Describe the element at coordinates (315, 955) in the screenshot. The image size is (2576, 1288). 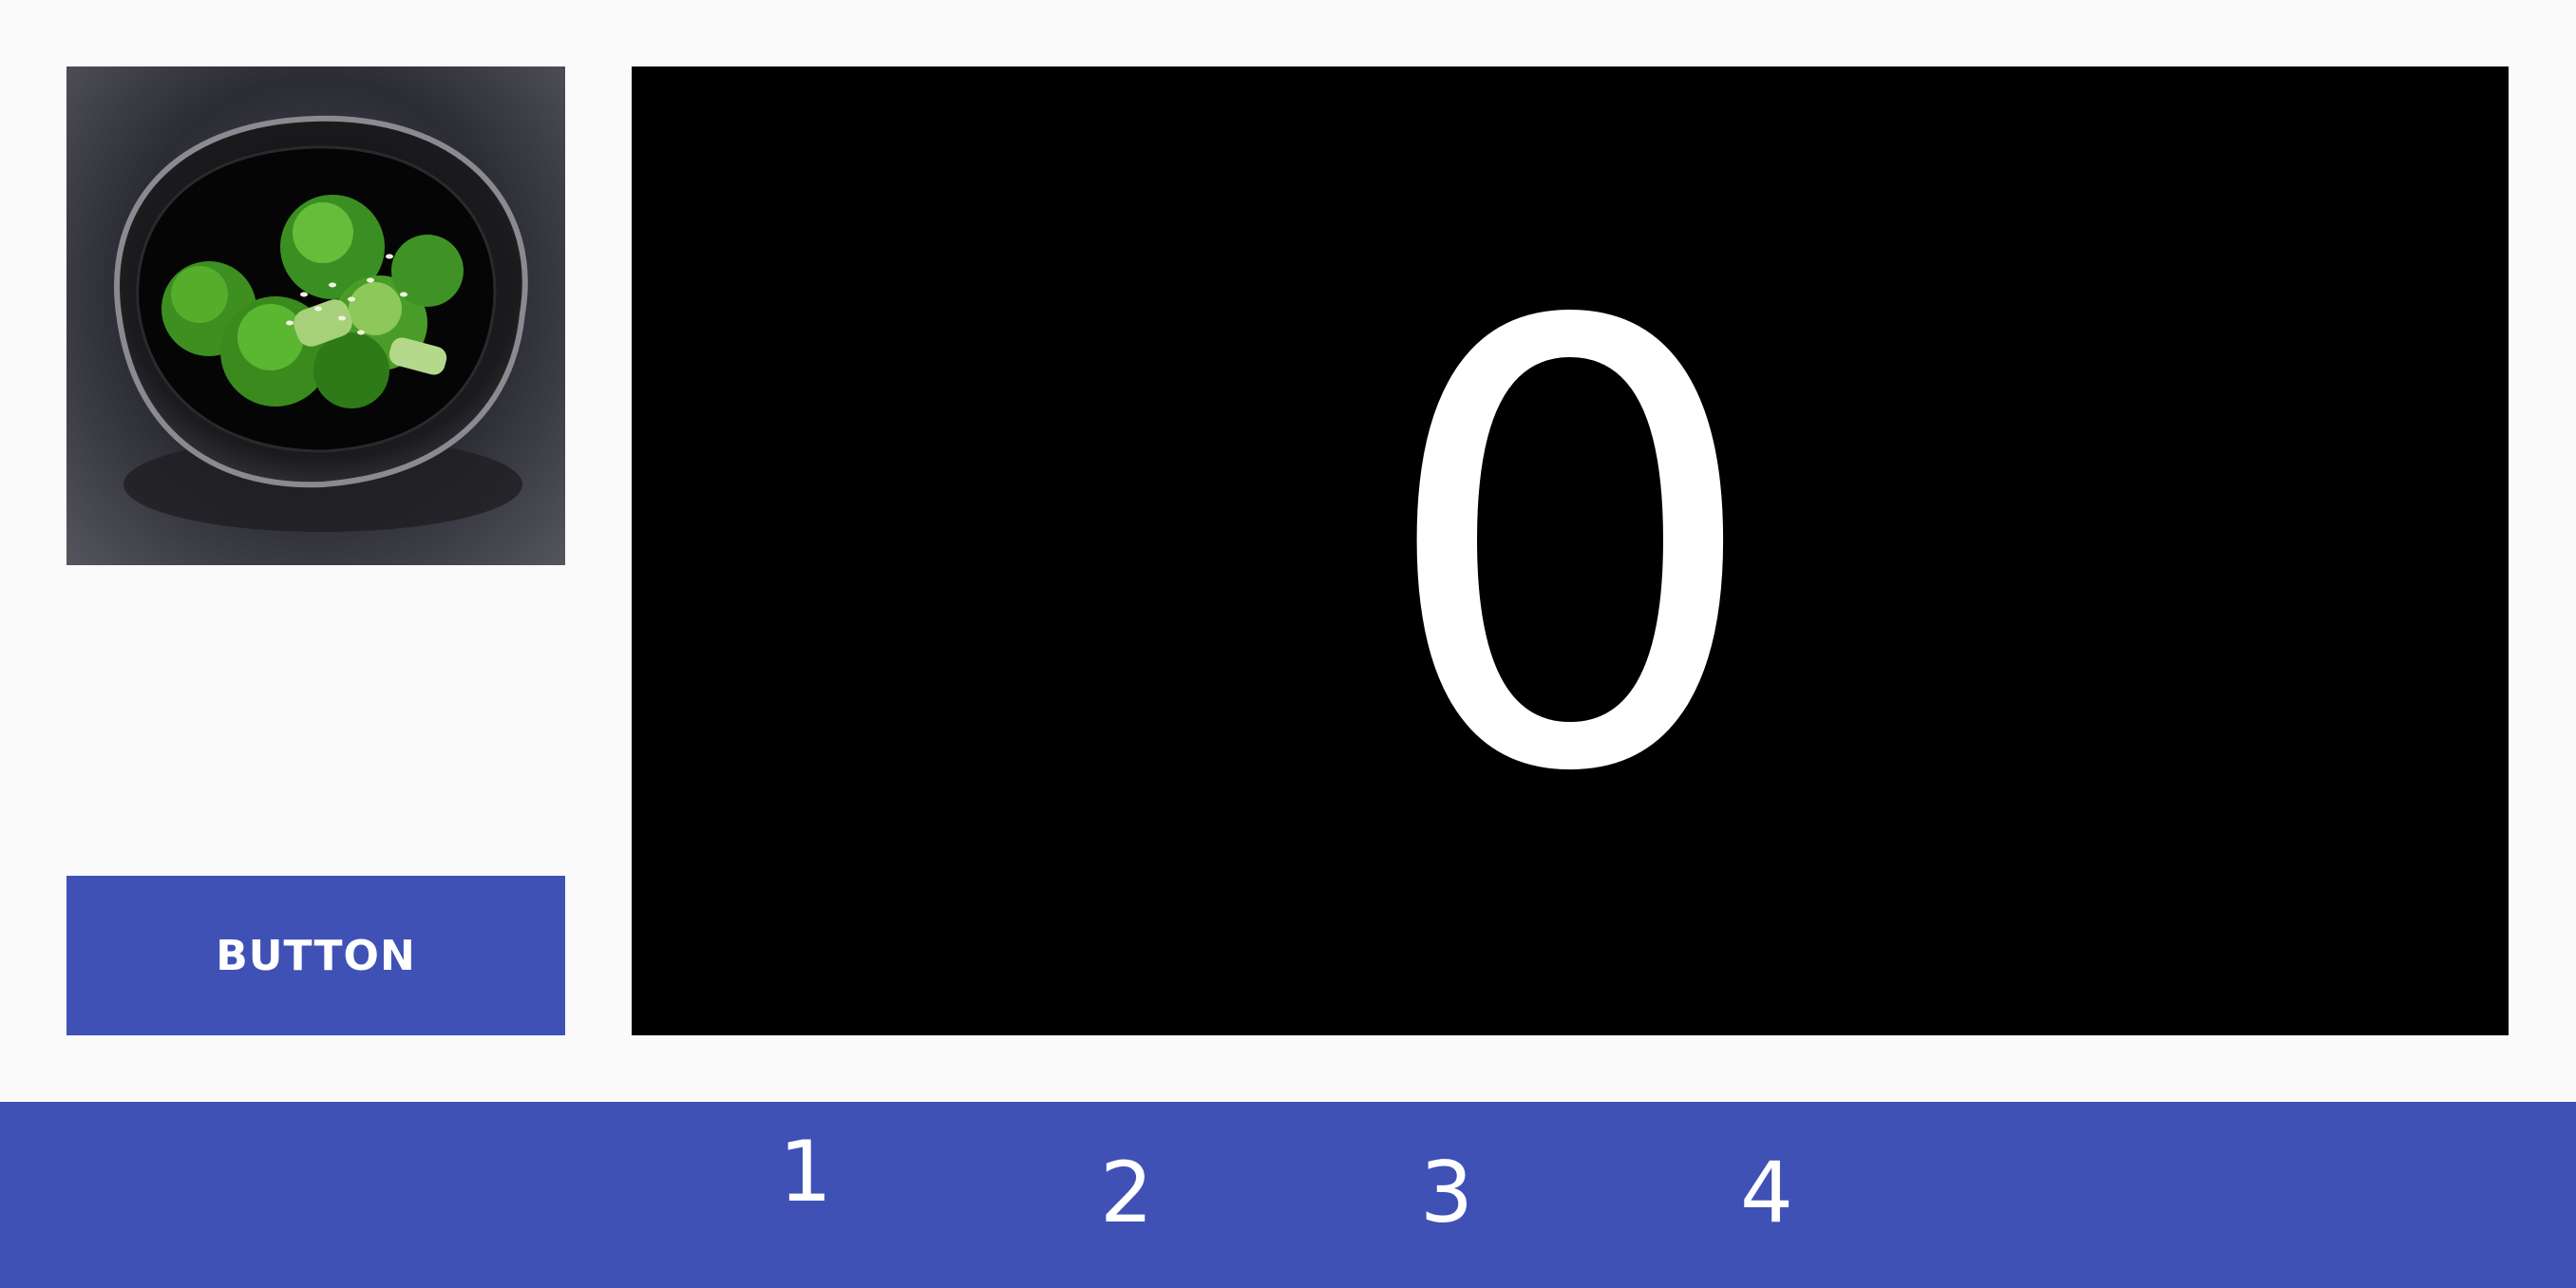
I see `action-button: BUTTON` at that location.